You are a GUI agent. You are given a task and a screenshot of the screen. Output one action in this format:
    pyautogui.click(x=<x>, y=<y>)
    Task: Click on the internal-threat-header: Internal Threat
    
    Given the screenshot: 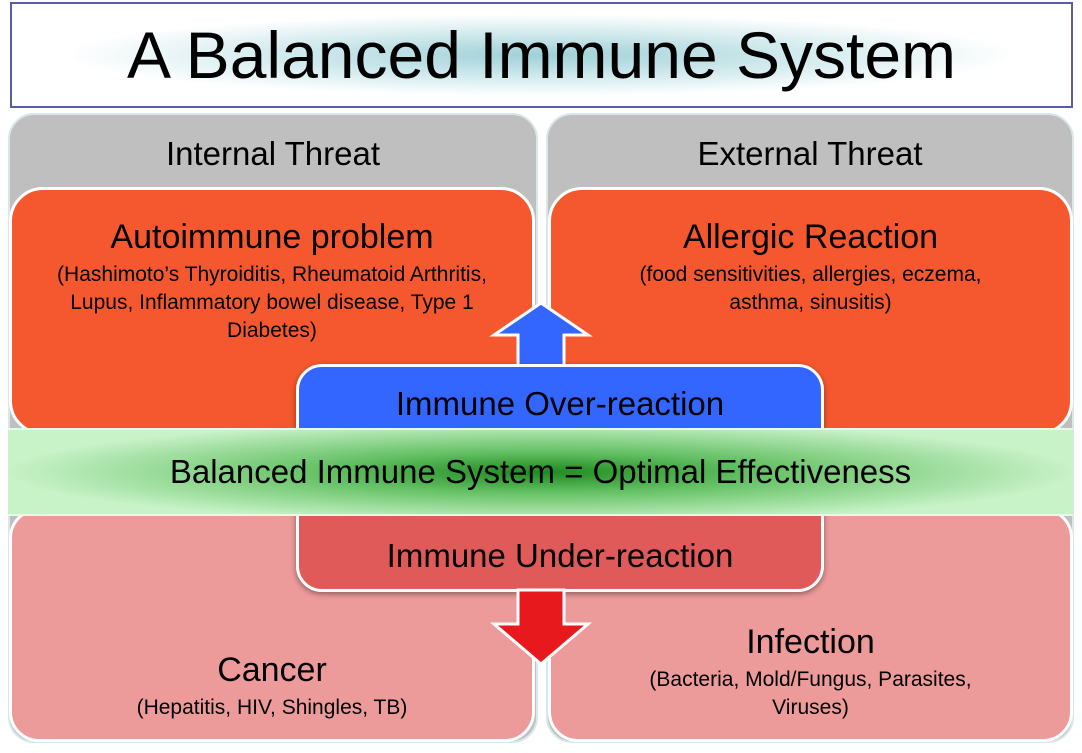 What is the action you would take?
    pyautogui.click(x=273, y=153)
    